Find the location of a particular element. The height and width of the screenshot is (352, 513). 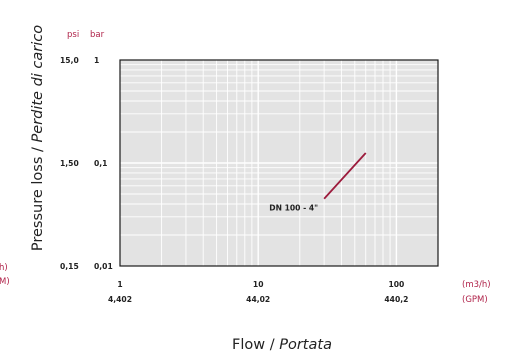

x-unit-primary: (m3/h) is located at coordinates (476, 285).